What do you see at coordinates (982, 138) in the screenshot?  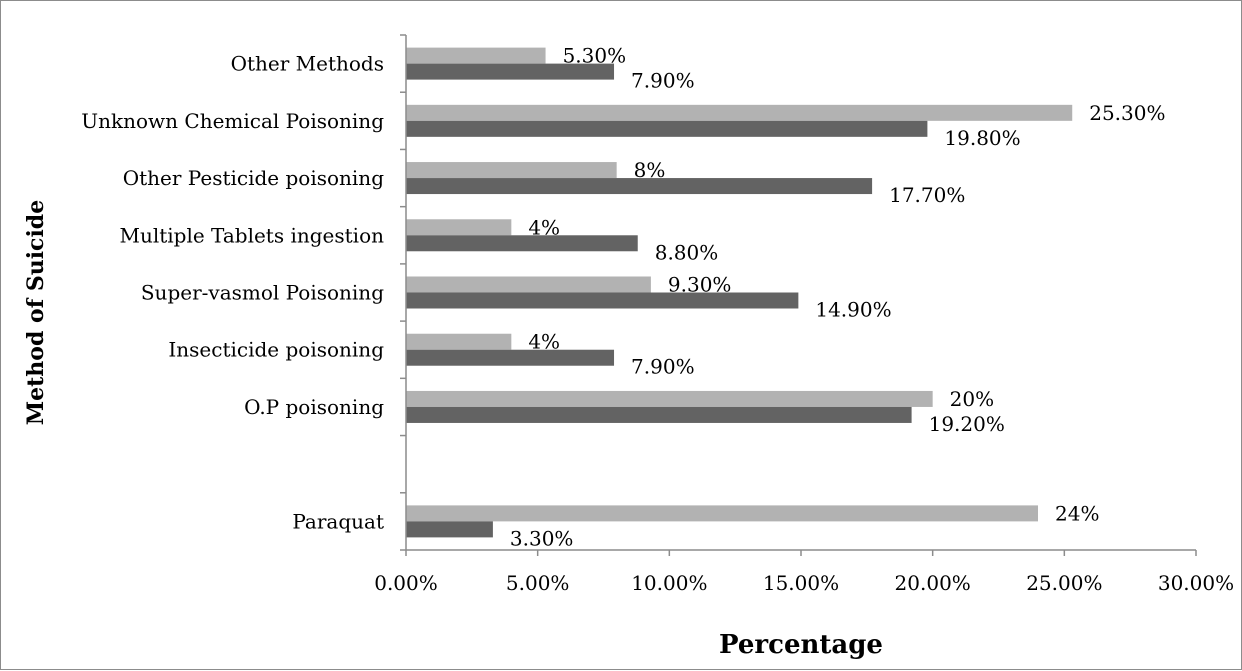 I see `data-label: 19.80%` at bounding box center [982, 138].